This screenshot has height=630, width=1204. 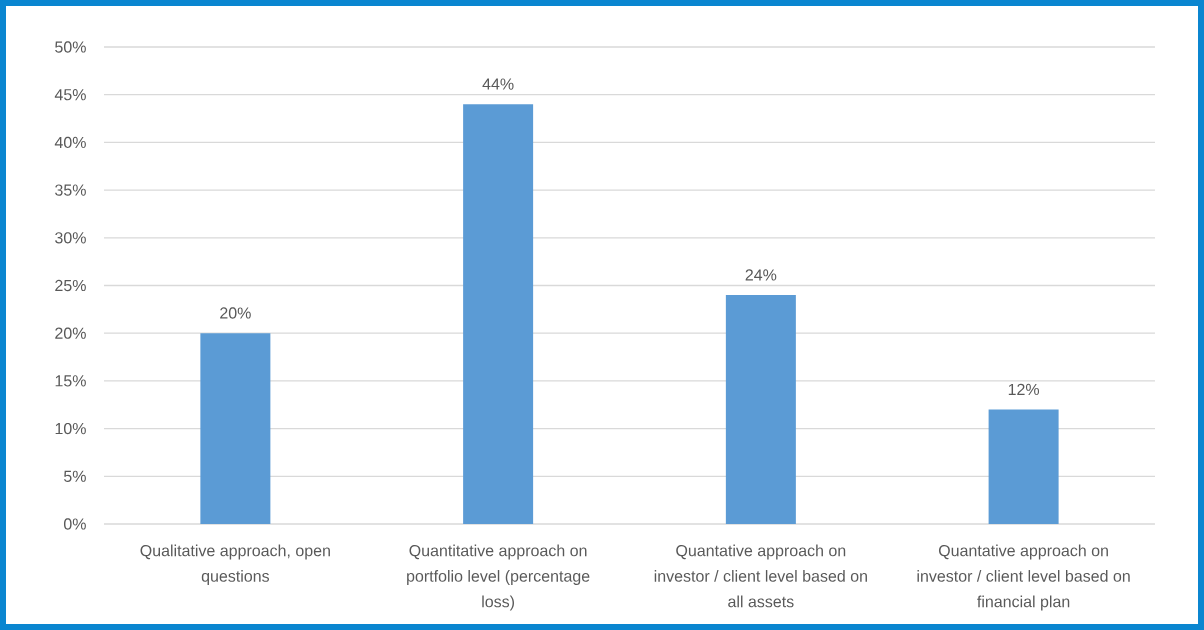 I want to click on data-label: 12%, so click(x=1024, y=389).